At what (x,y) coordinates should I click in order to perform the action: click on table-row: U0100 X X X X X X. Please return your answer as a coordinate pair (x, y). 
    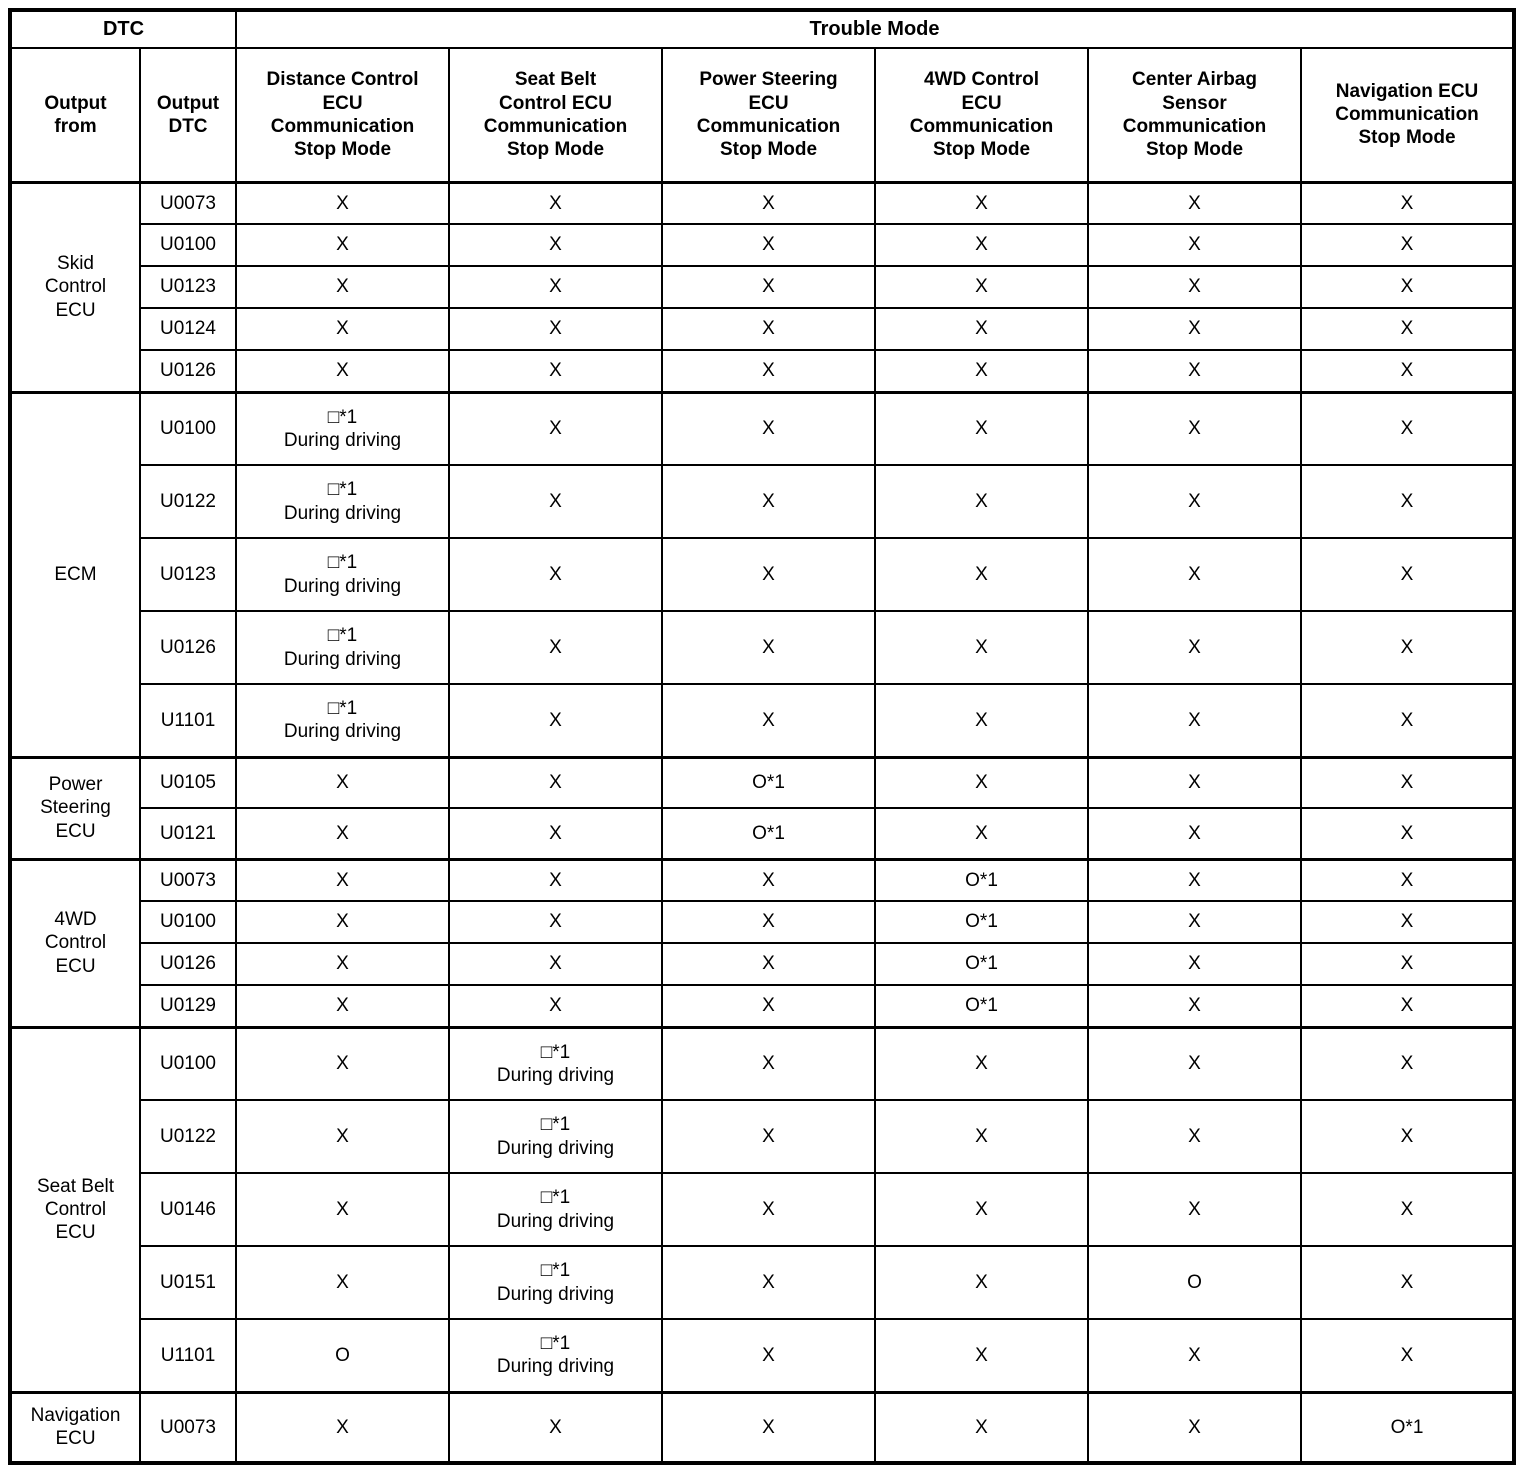
    Looking at the image, I should click on (763, 245).